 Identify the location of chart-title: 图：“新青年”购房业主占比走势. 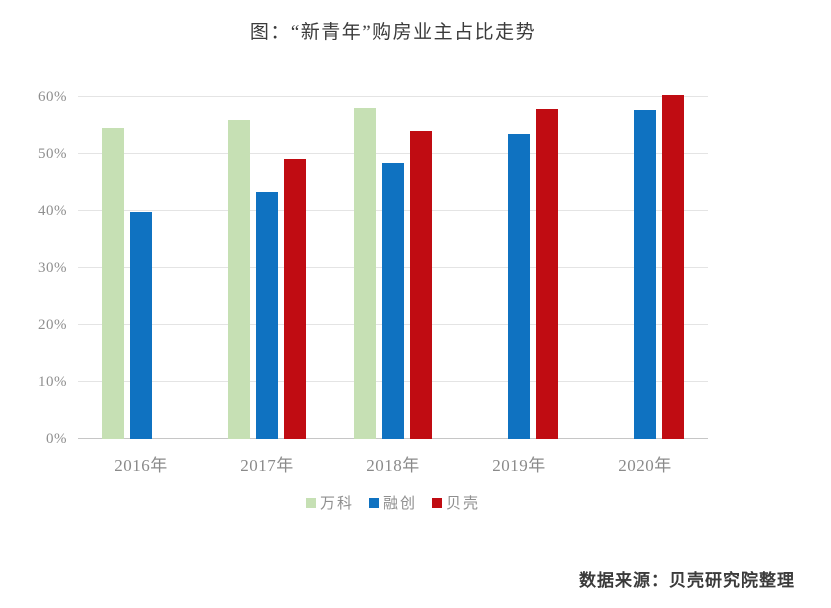
(393, 32).